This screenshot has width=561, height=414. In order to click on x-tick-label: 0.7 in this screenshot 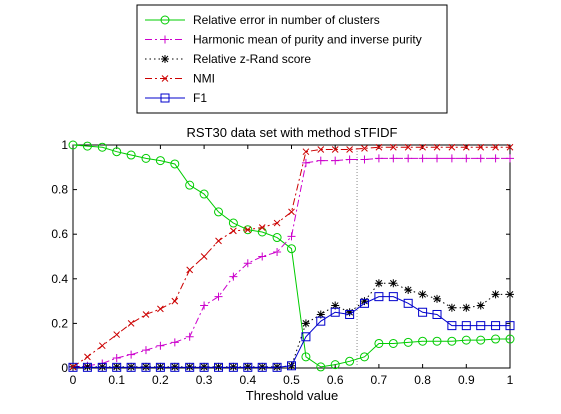, I will do `click(379, 380)`.